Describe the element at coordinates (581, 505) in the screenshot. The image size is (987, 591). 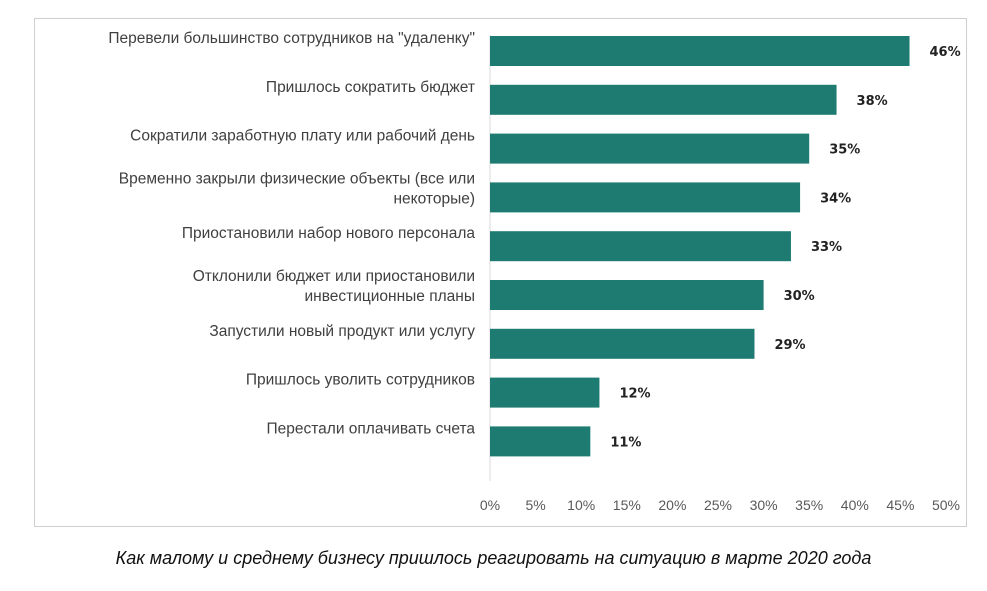
I see `x-tick-label: 10%` at that location.